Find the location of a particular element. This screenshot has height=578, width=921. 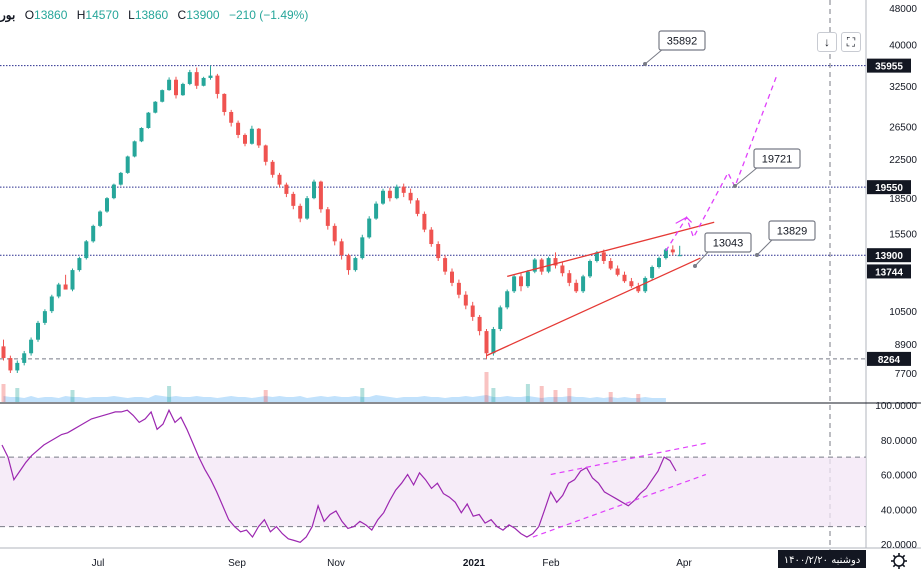

y-tick-label: 26500 is located at coordinates (903, 127).